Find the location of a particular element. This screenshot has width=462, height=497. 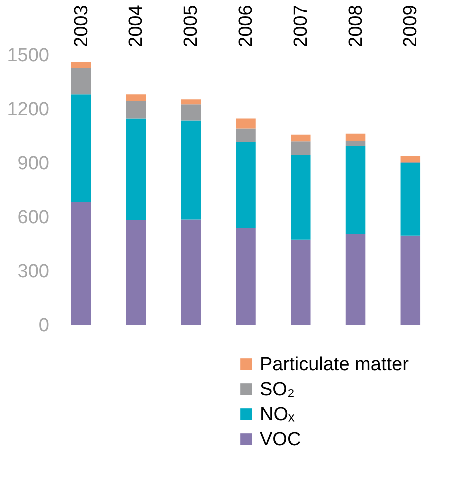

y-tick-label: 1200 is located at coordinates (28, 110).